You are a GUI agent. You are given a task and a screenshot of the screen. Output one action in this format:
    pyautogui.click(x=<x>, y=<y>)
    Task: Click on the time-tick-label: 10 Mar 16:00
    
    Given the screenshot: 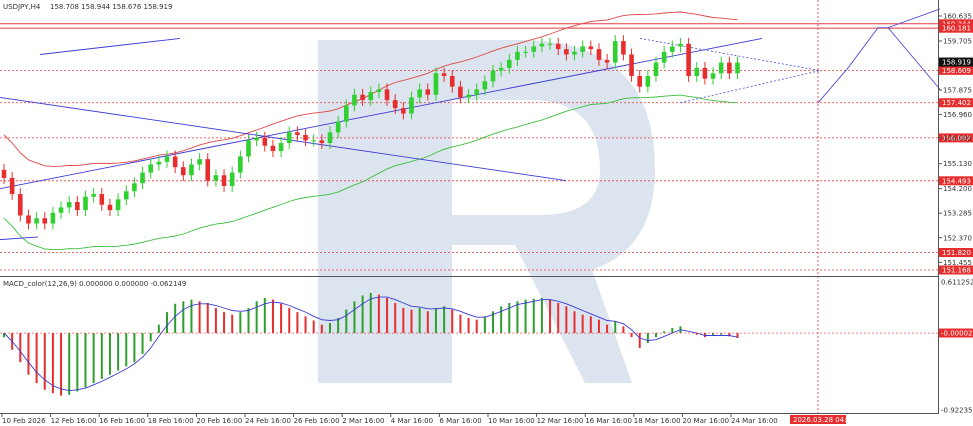 What is the action you would take?
    pyautogui.click(x=511, y=421)
    